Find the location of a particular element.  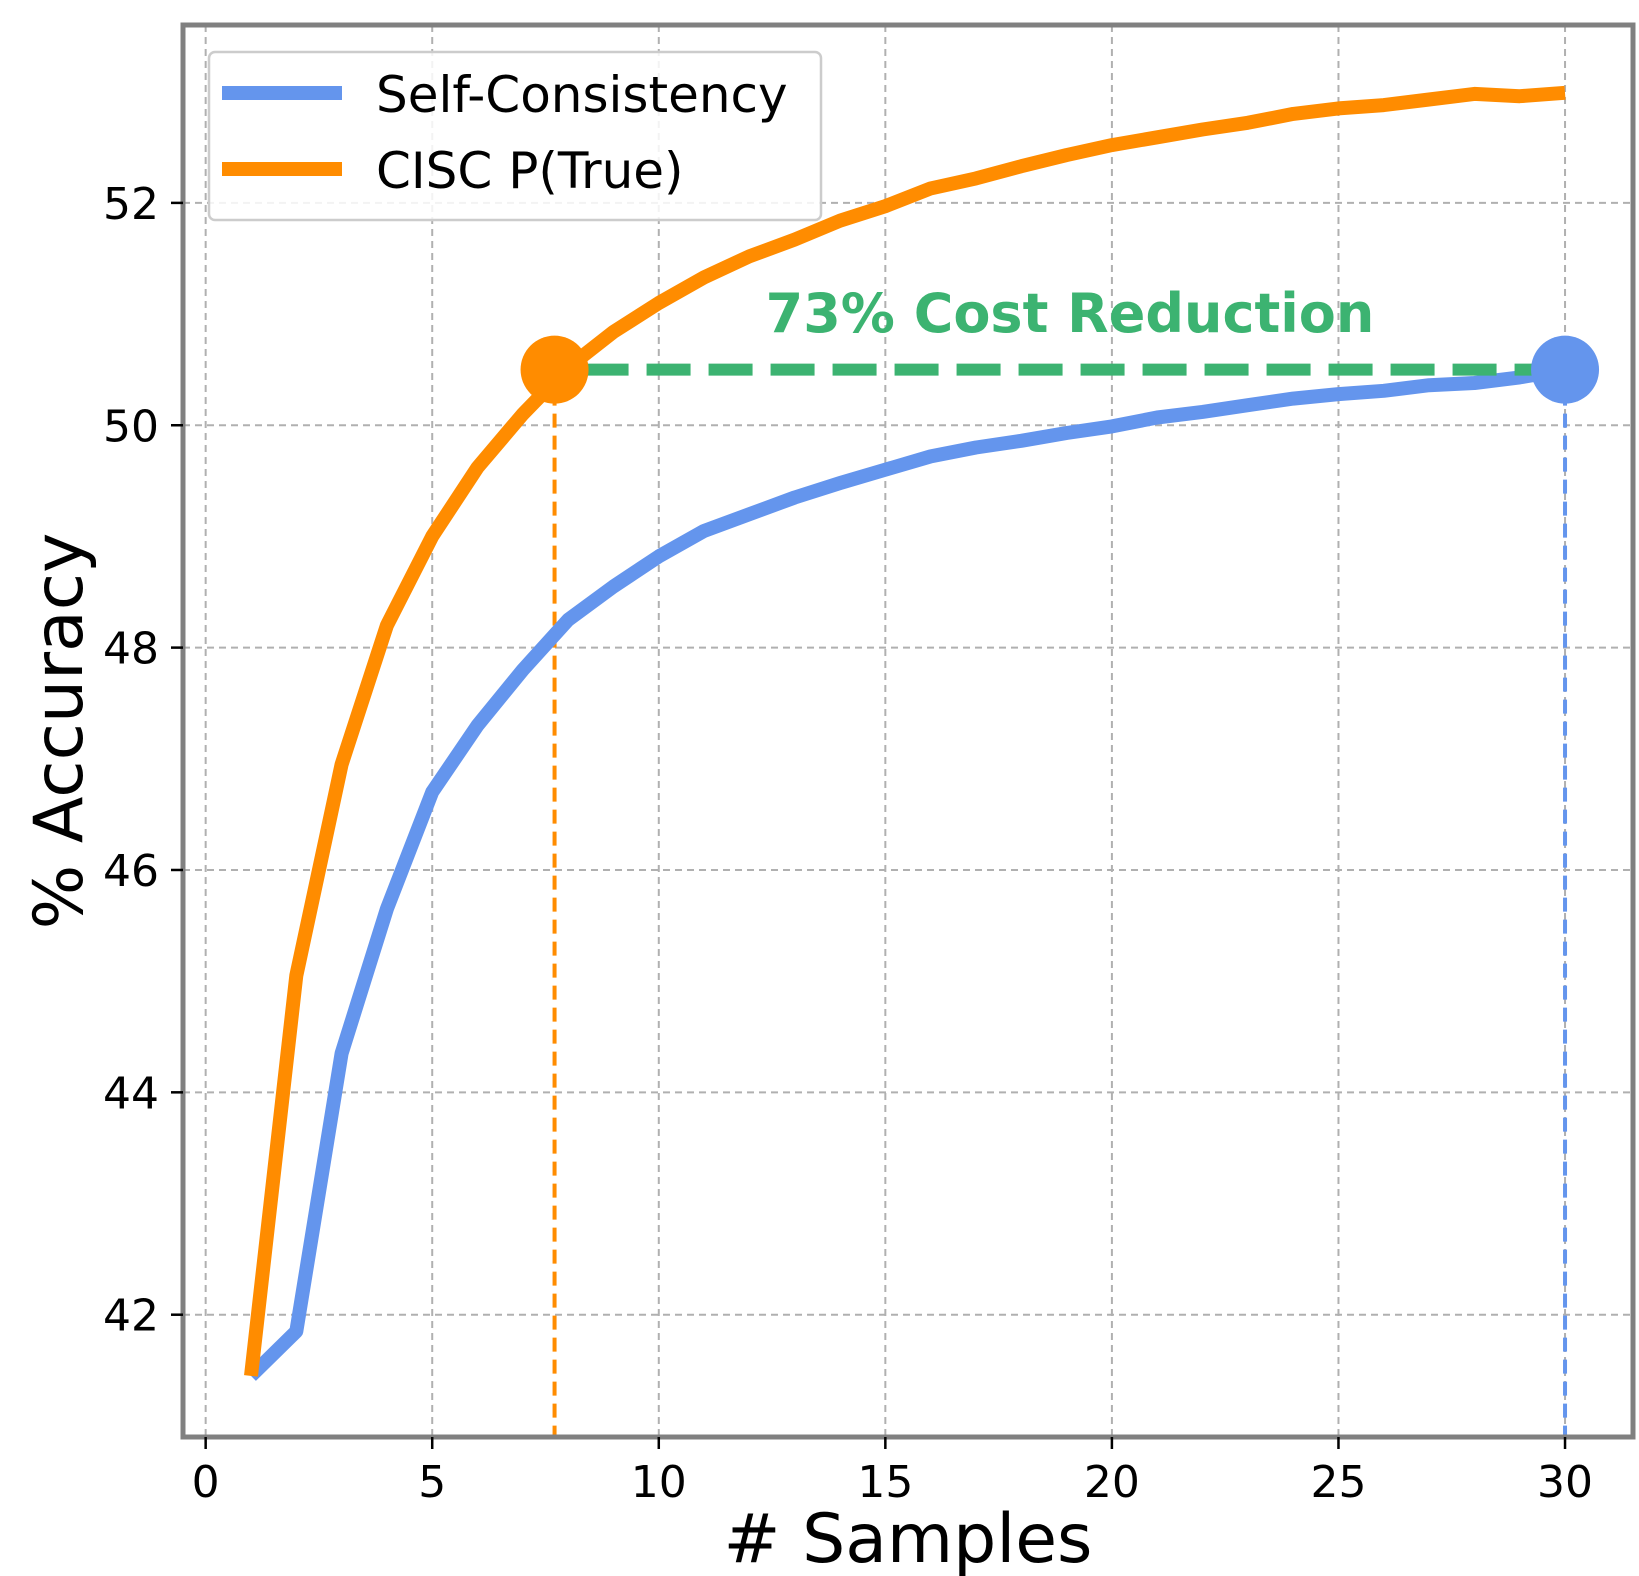

legend-label-self-consistency: Self-Consistency is located at coordinates (582, 95).